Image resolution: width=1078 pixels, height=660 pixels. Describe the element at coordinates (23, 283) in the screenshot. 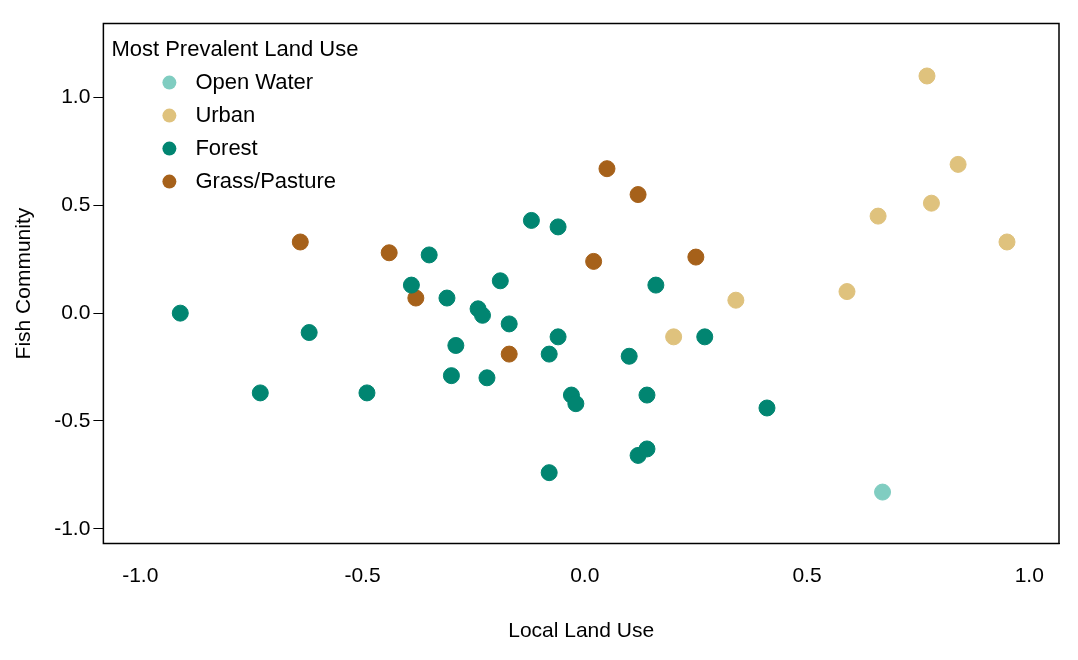

I see `y-axis-title: Fish Community` at that location.